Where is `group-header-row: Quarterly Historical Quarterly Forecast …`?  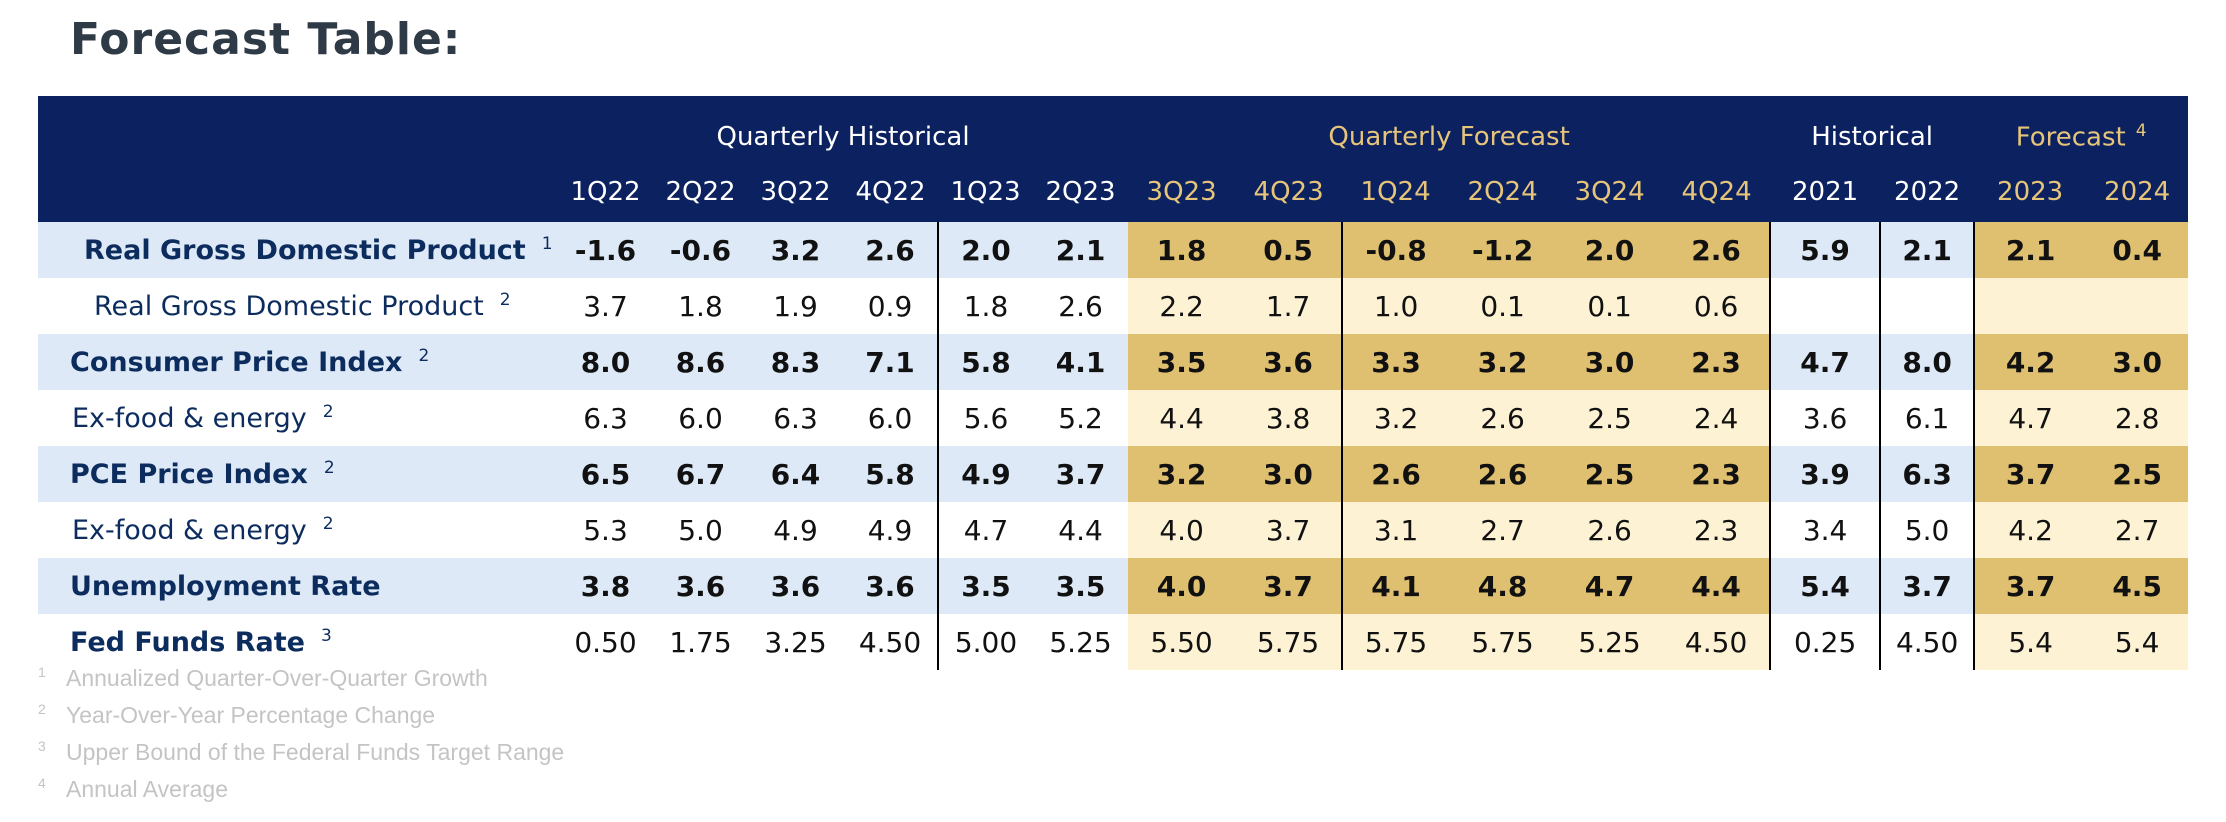 group-header-row: Quarterly Historical Quarterly Forecast … is located at coordinates (1113, 133).